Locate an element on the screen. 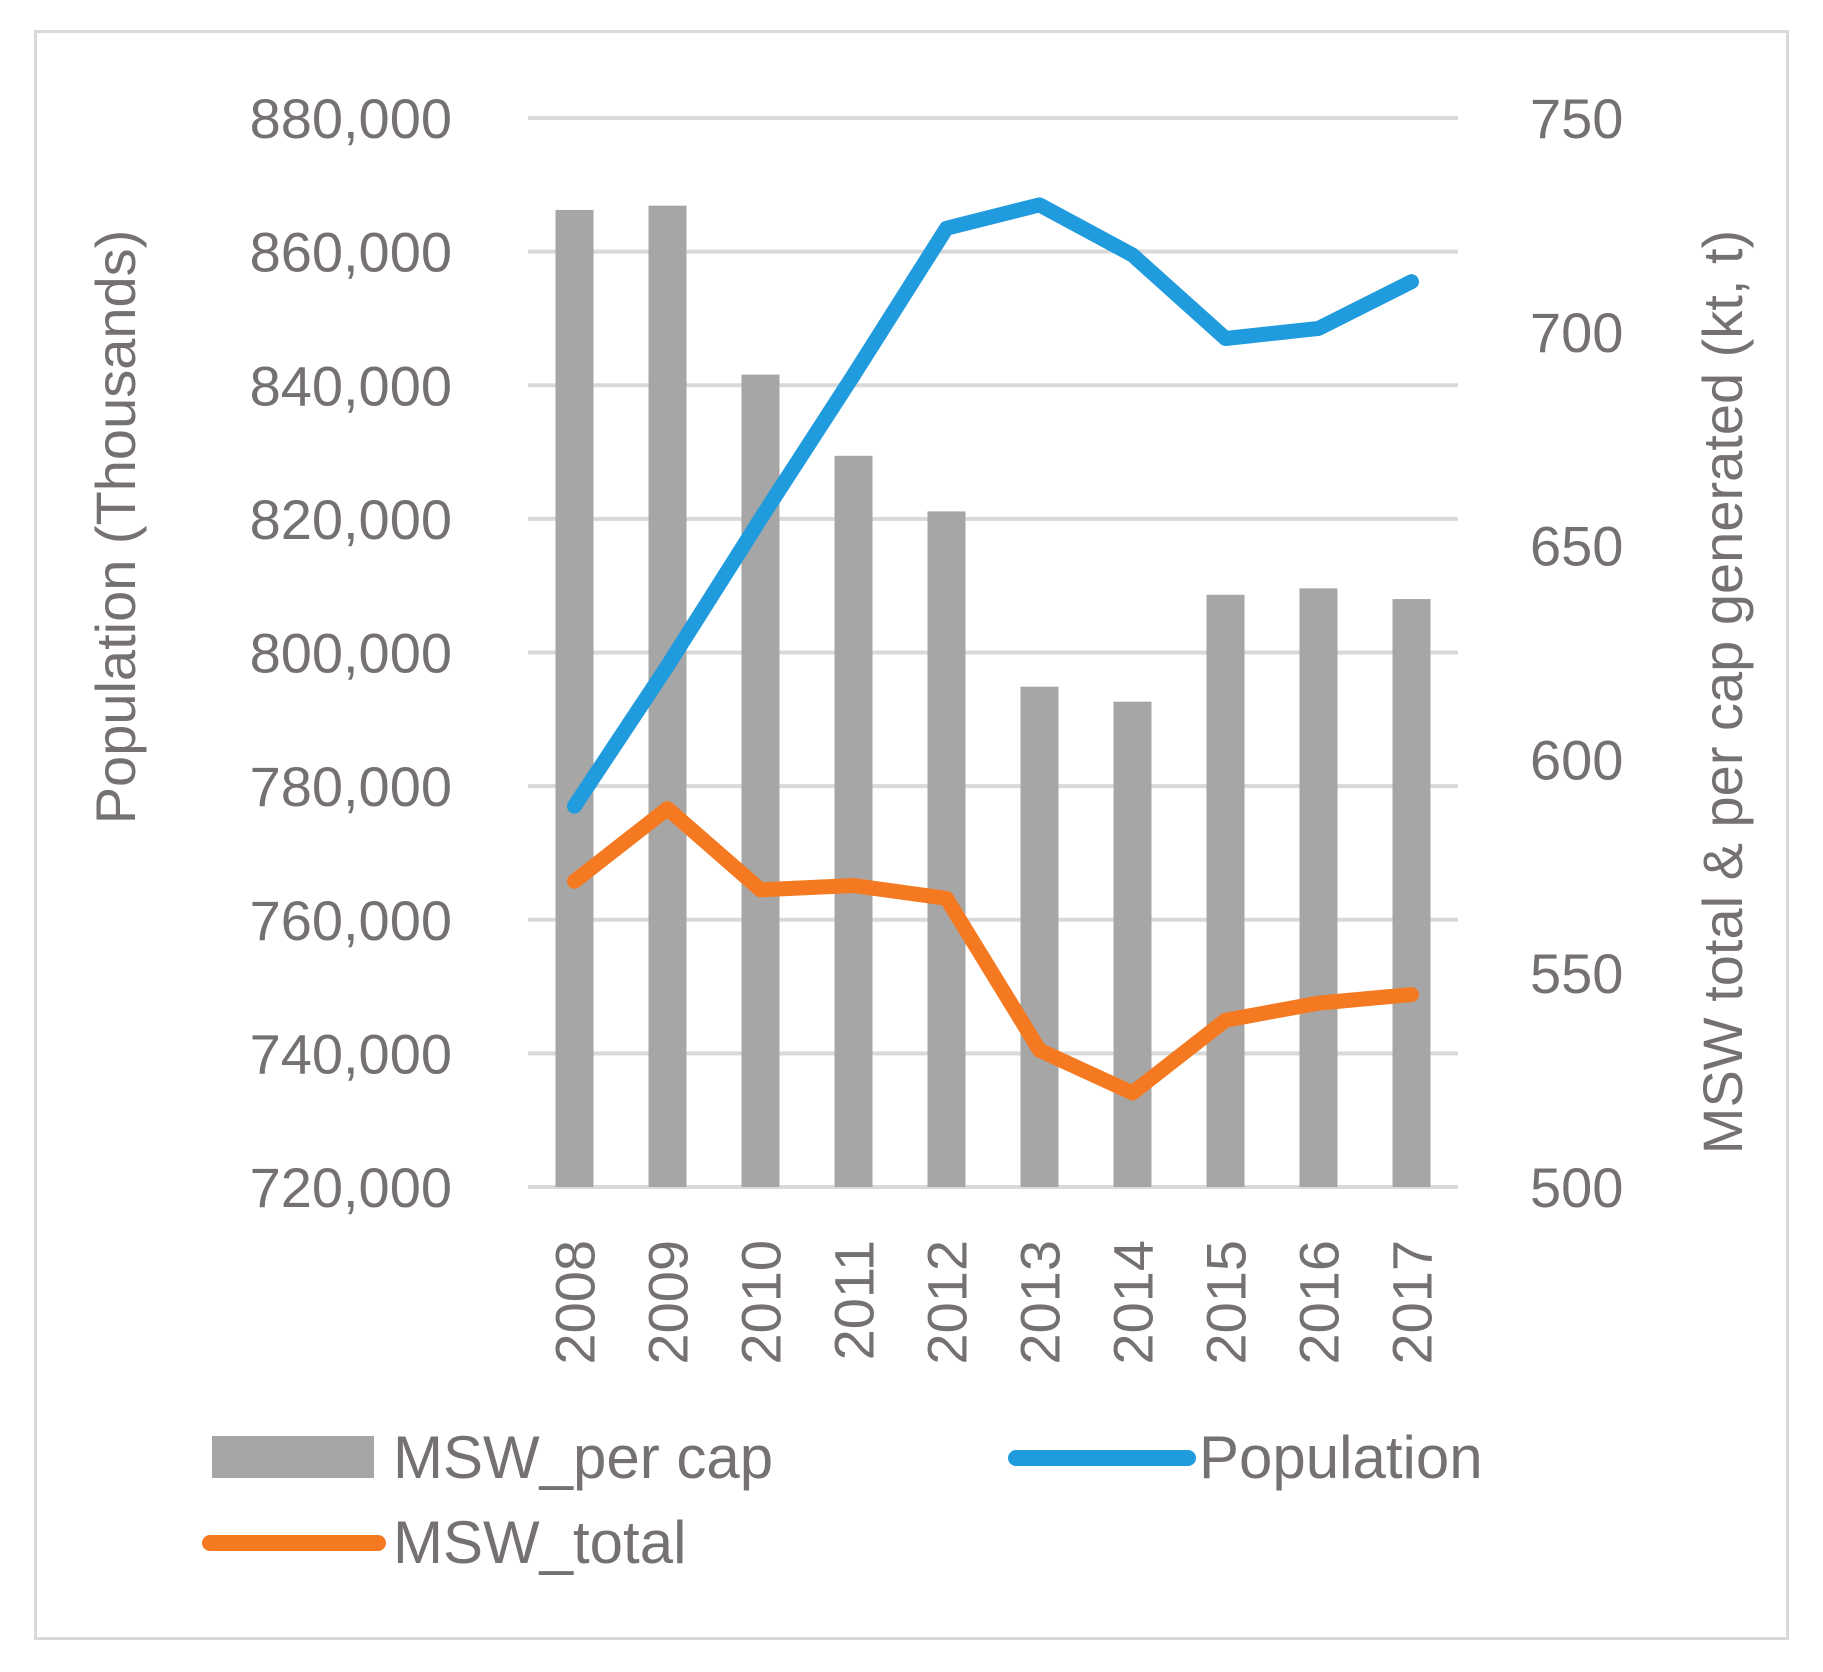 The width and height of the screenshot is (1823, 1672). left-tick-label: 860,000 is located at coordinates (351, 252).